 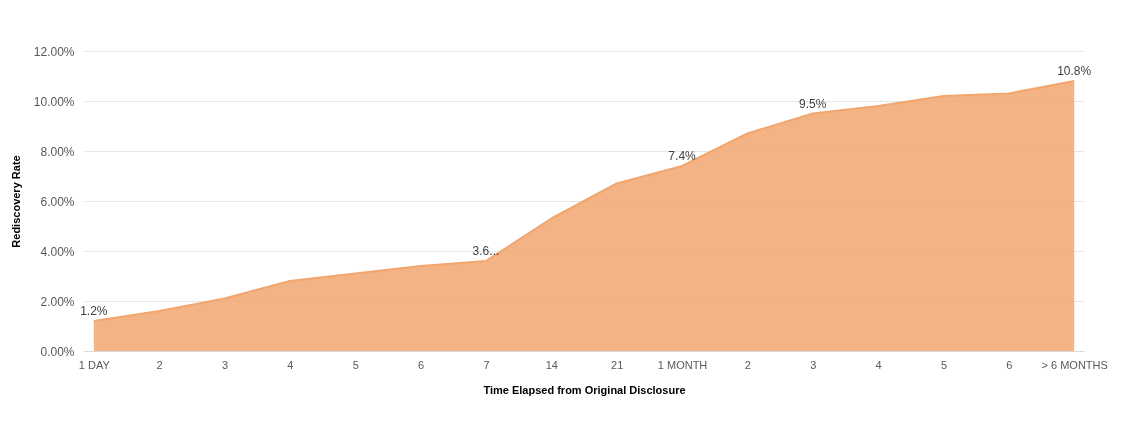 I want to click on y-tick-label: 6.00%, so click(x=57, y=201).